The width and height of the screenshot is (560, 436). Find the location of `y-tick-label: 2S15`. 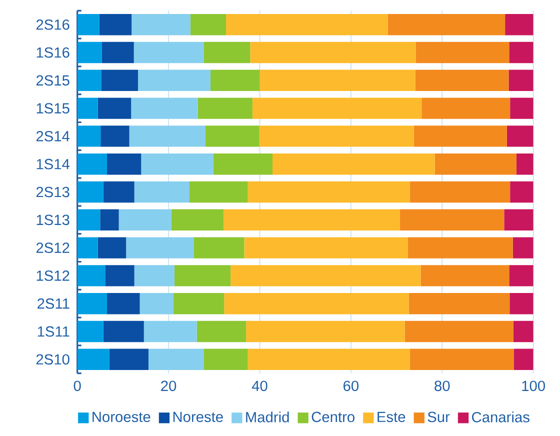

y-tick-label: 2S15 is located at coordinates (53, 80).